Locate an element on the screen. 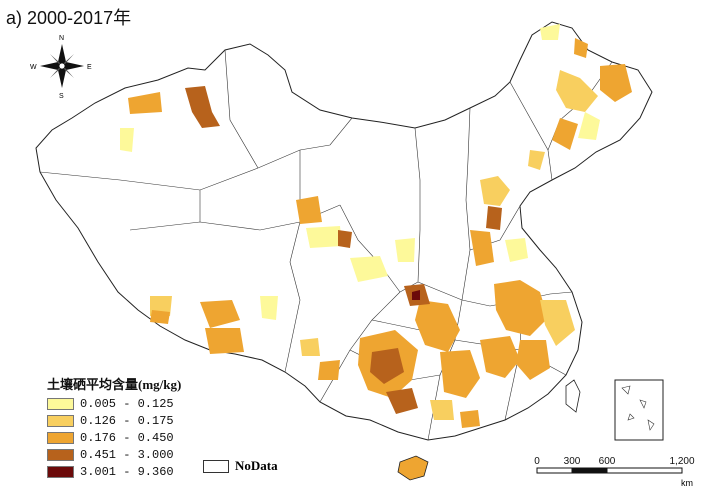  compass-rose: N S W E is located at coordinates (61, 67).